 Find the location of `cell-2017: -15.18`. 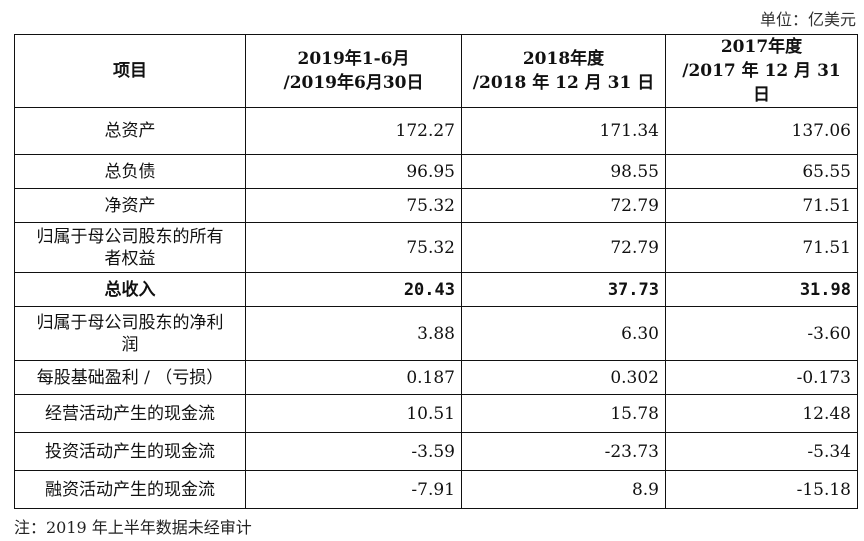

cell-2017: -15.18 is located at coordinates (761, 489).